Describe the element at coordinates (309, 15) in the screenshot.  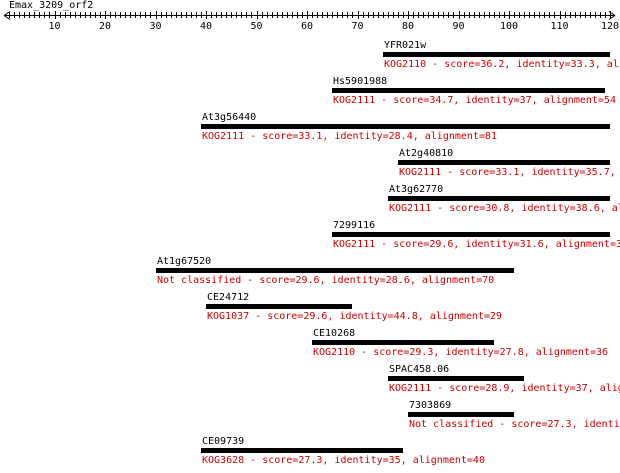
I see `scale-ruler` at that location.